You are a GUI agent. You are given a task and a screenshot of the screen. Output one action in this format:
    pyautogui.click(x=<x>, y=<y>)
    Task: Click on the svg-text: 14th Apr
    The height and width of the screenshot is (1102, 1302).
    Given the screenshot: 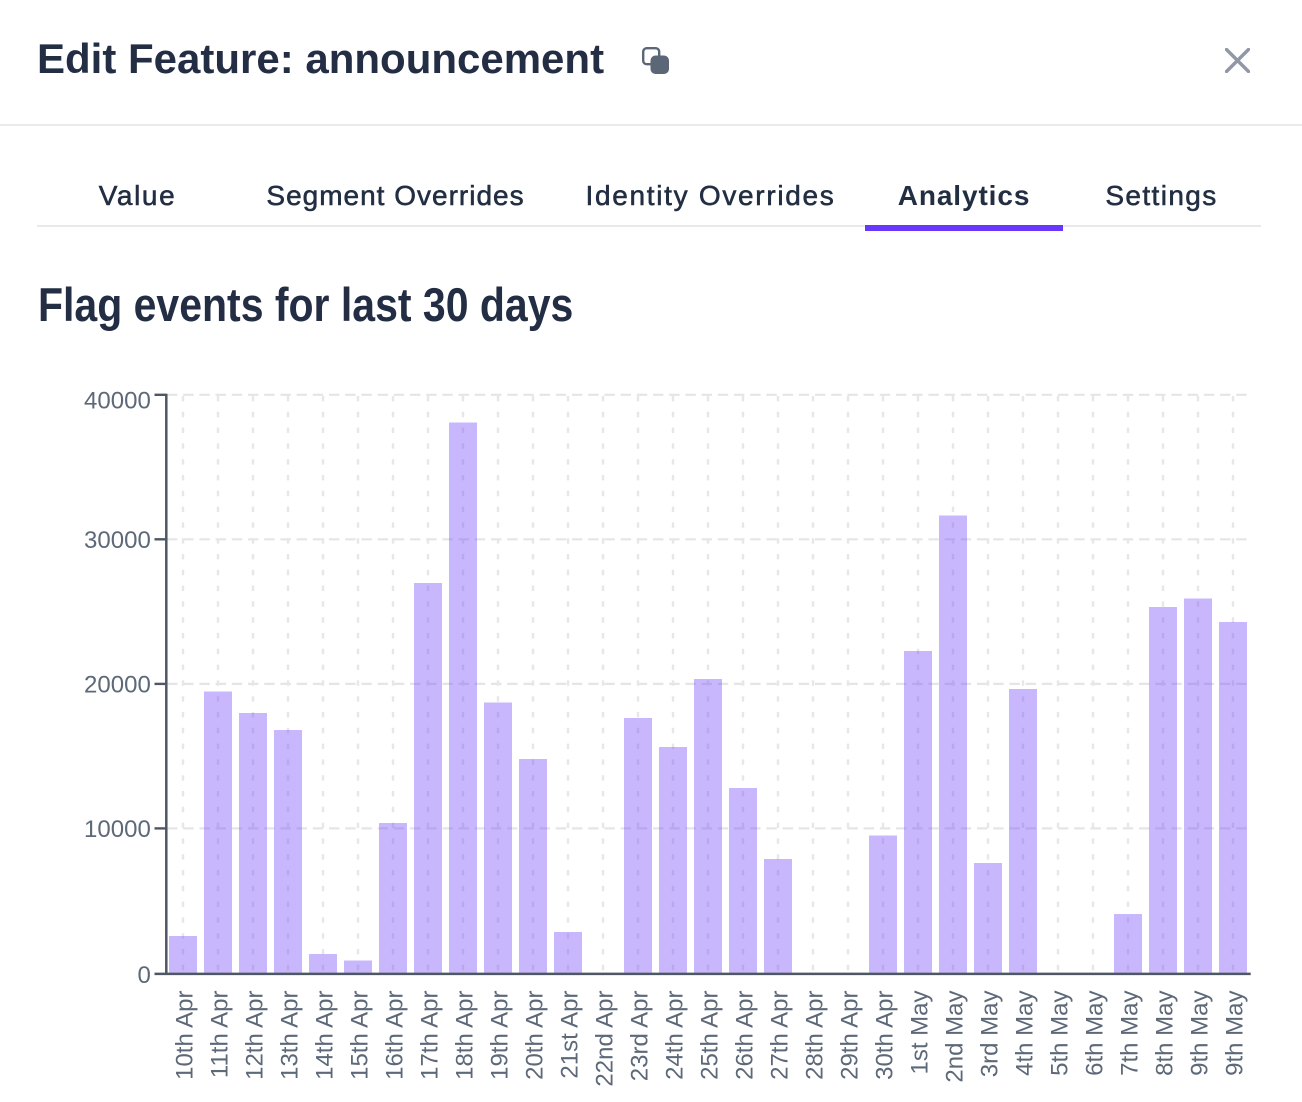 What is the action you would take?
    pyautogui.click(x=325, y=1034)
    